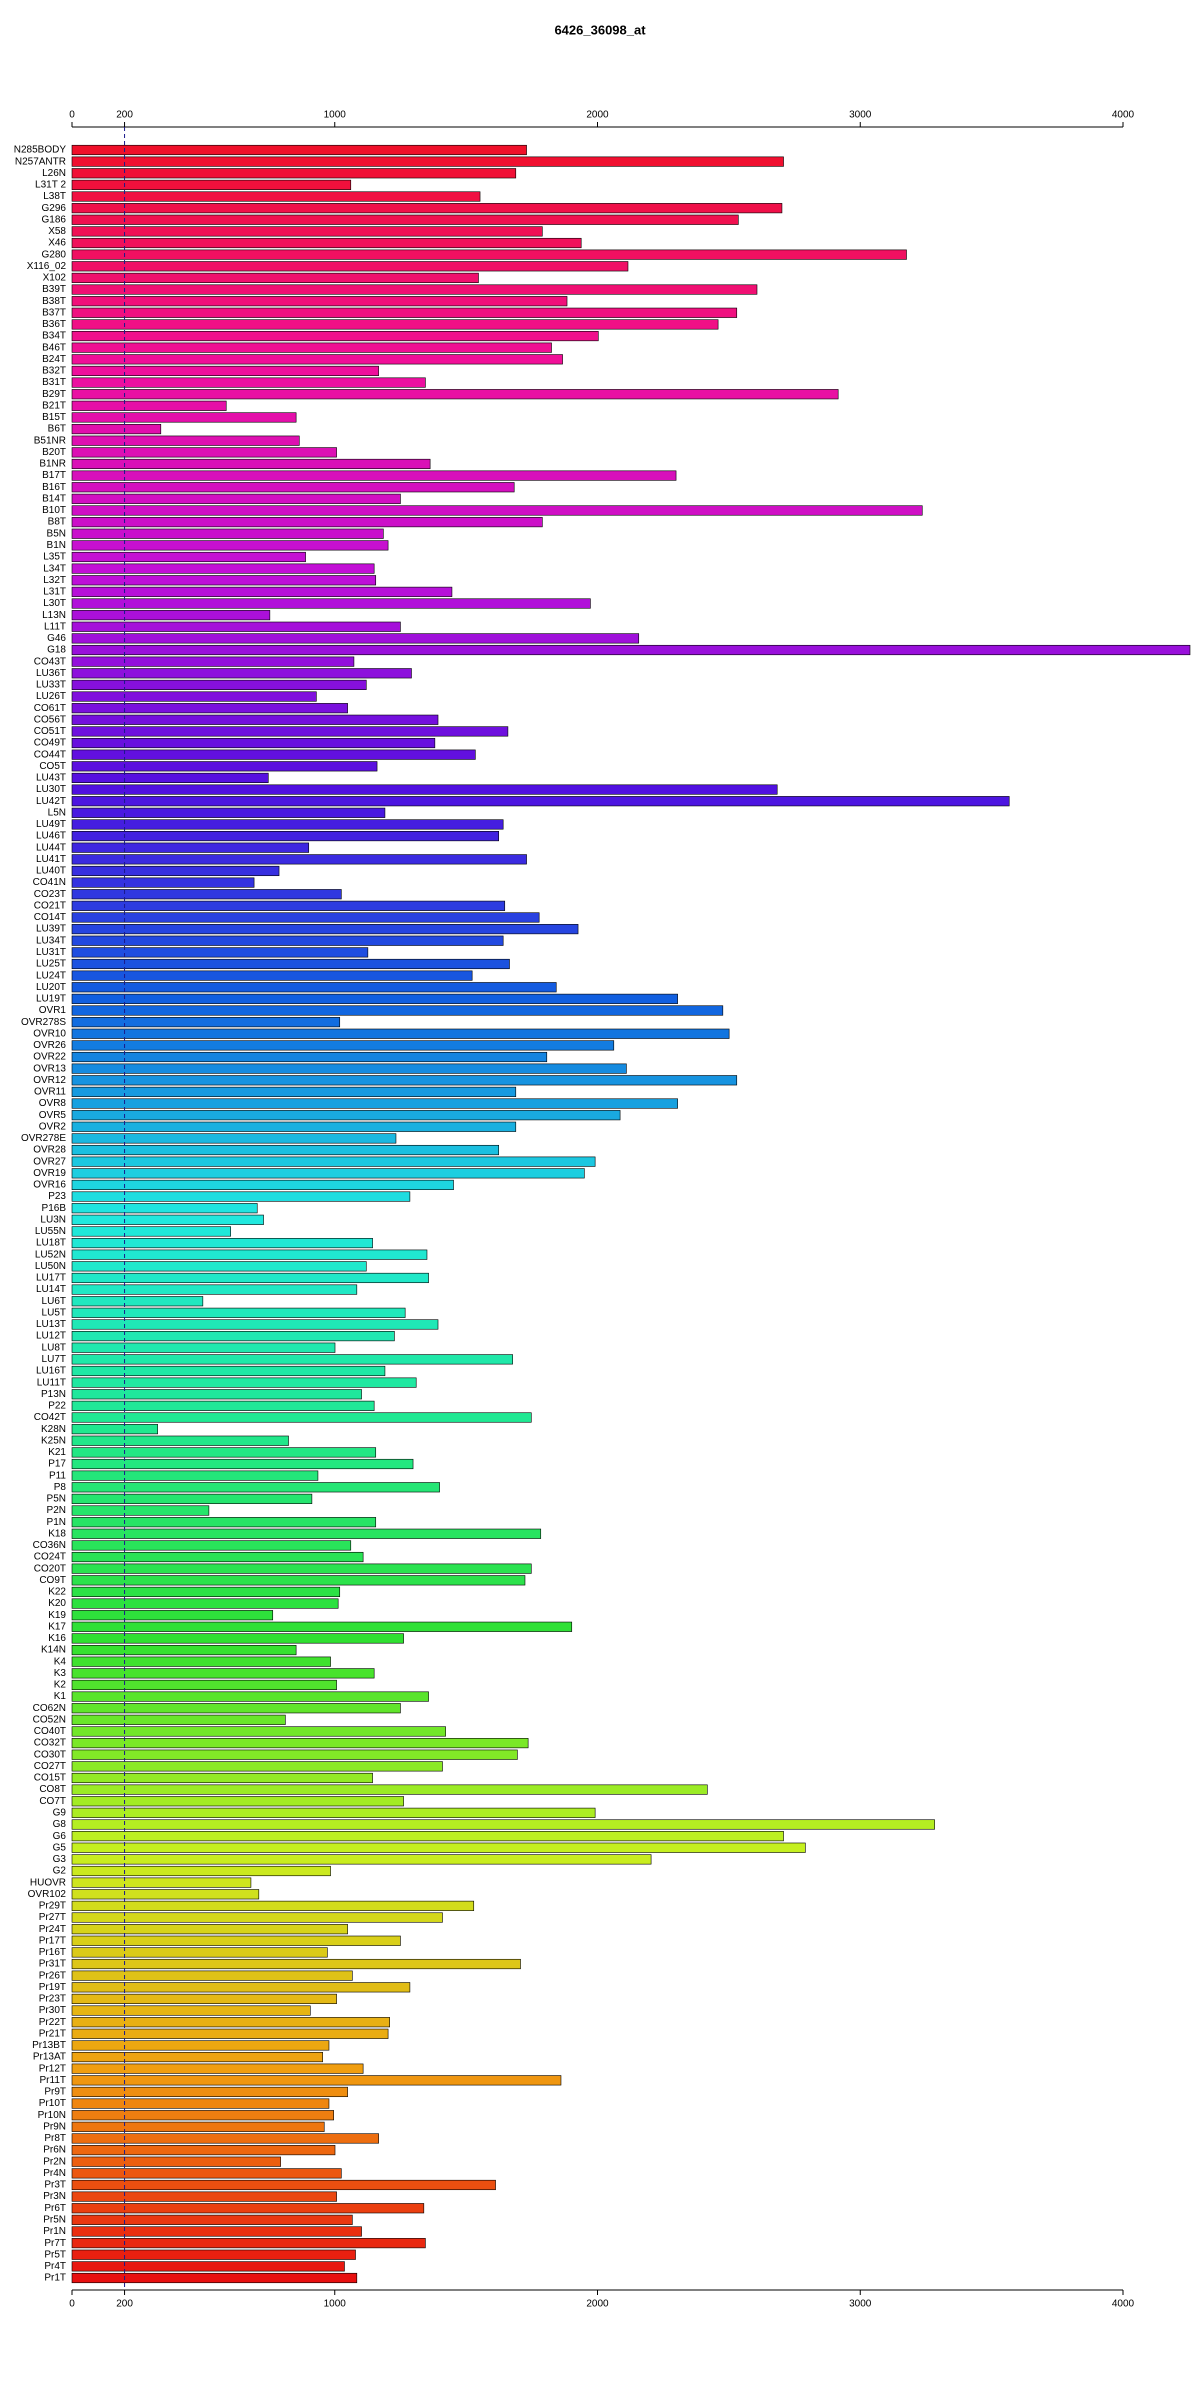 The width and height of the screenshot is (1200, 2400). Describe the element at coordinates (860, 2304) in the screenshot. I see `x-tick-label: 3000` at that location.